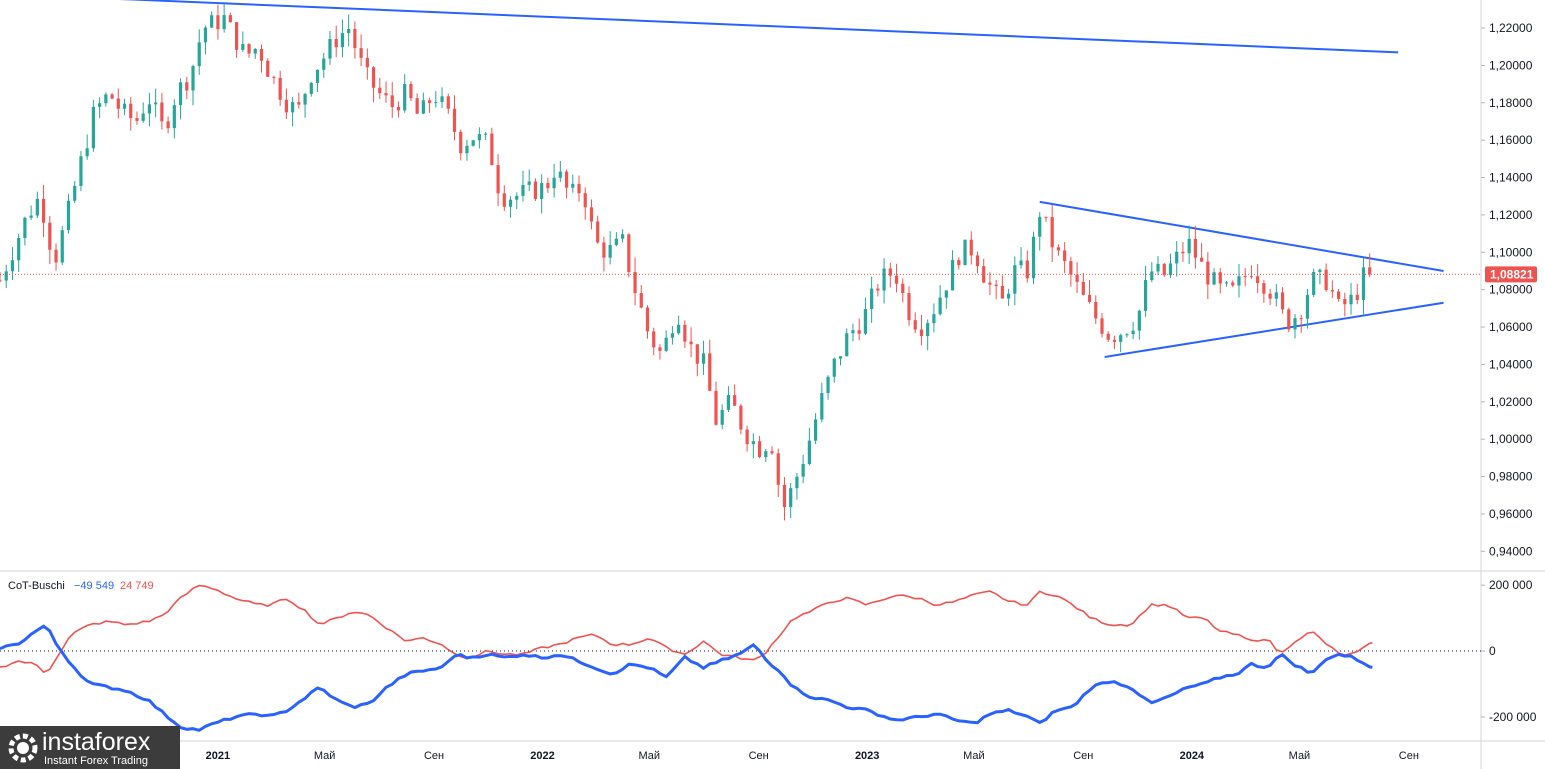 This screenshot has height=769, width=1545. Describe the element at coordinates (1511, 140) in the screenshot. I see `price-tick-label: 1,16000` at that location.